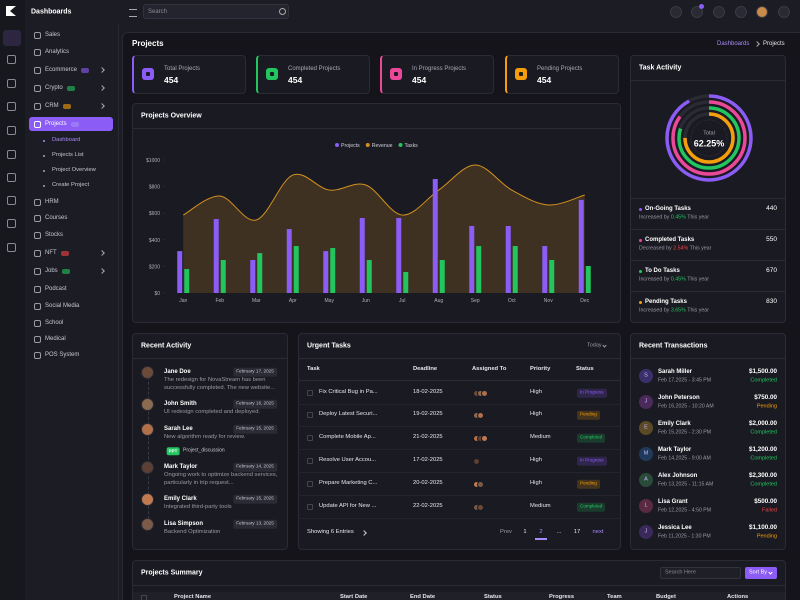  Describe the element at coordinates (489, 369) in the screenshot. I see `column-header: Assigned To` at that location.